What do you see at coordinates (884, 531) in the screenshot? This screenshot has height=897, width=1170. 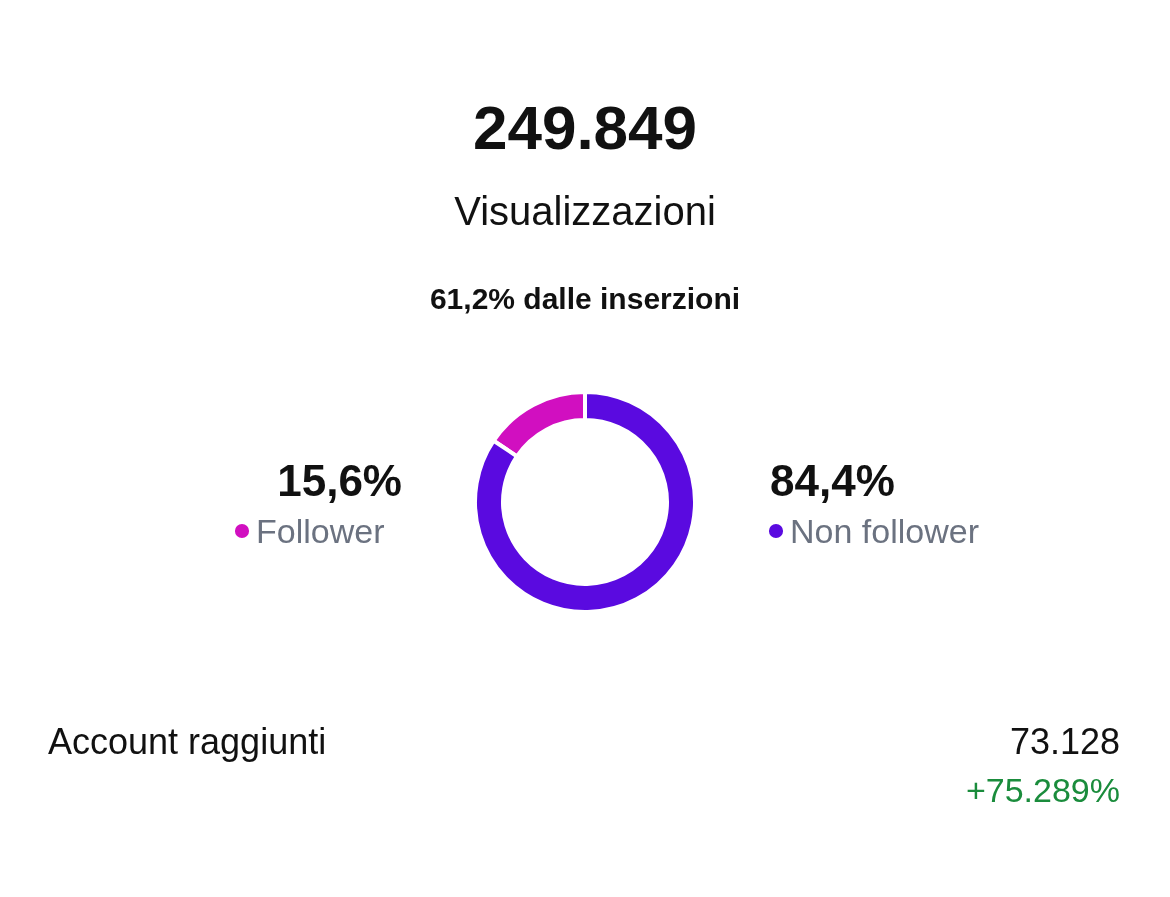 I see `legend-label: Non follower` at bounding box center [884, 531].